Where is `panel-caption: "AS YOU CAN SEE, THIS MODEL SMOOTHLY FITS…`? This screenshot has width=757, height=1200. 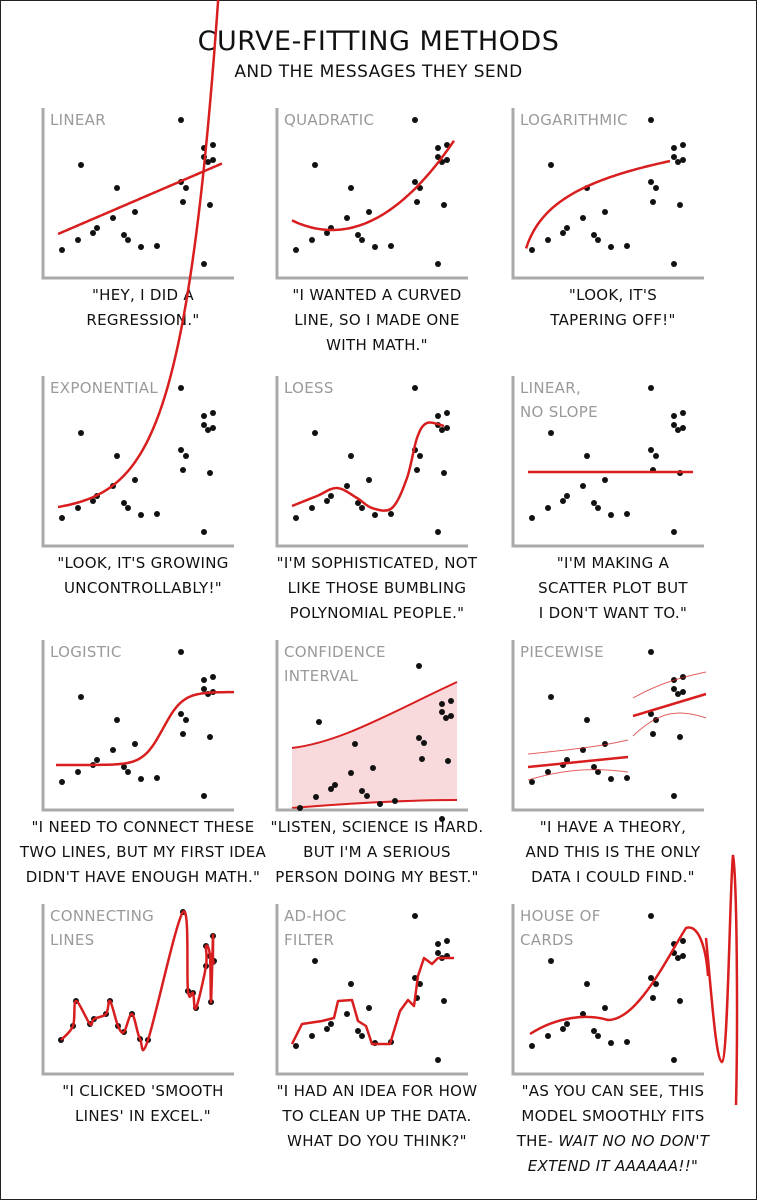 panel-caption: "AS YOU CAN SEE, THIS MODEL SMOOTHLY FITS… is located at coordinates (613, 1129).